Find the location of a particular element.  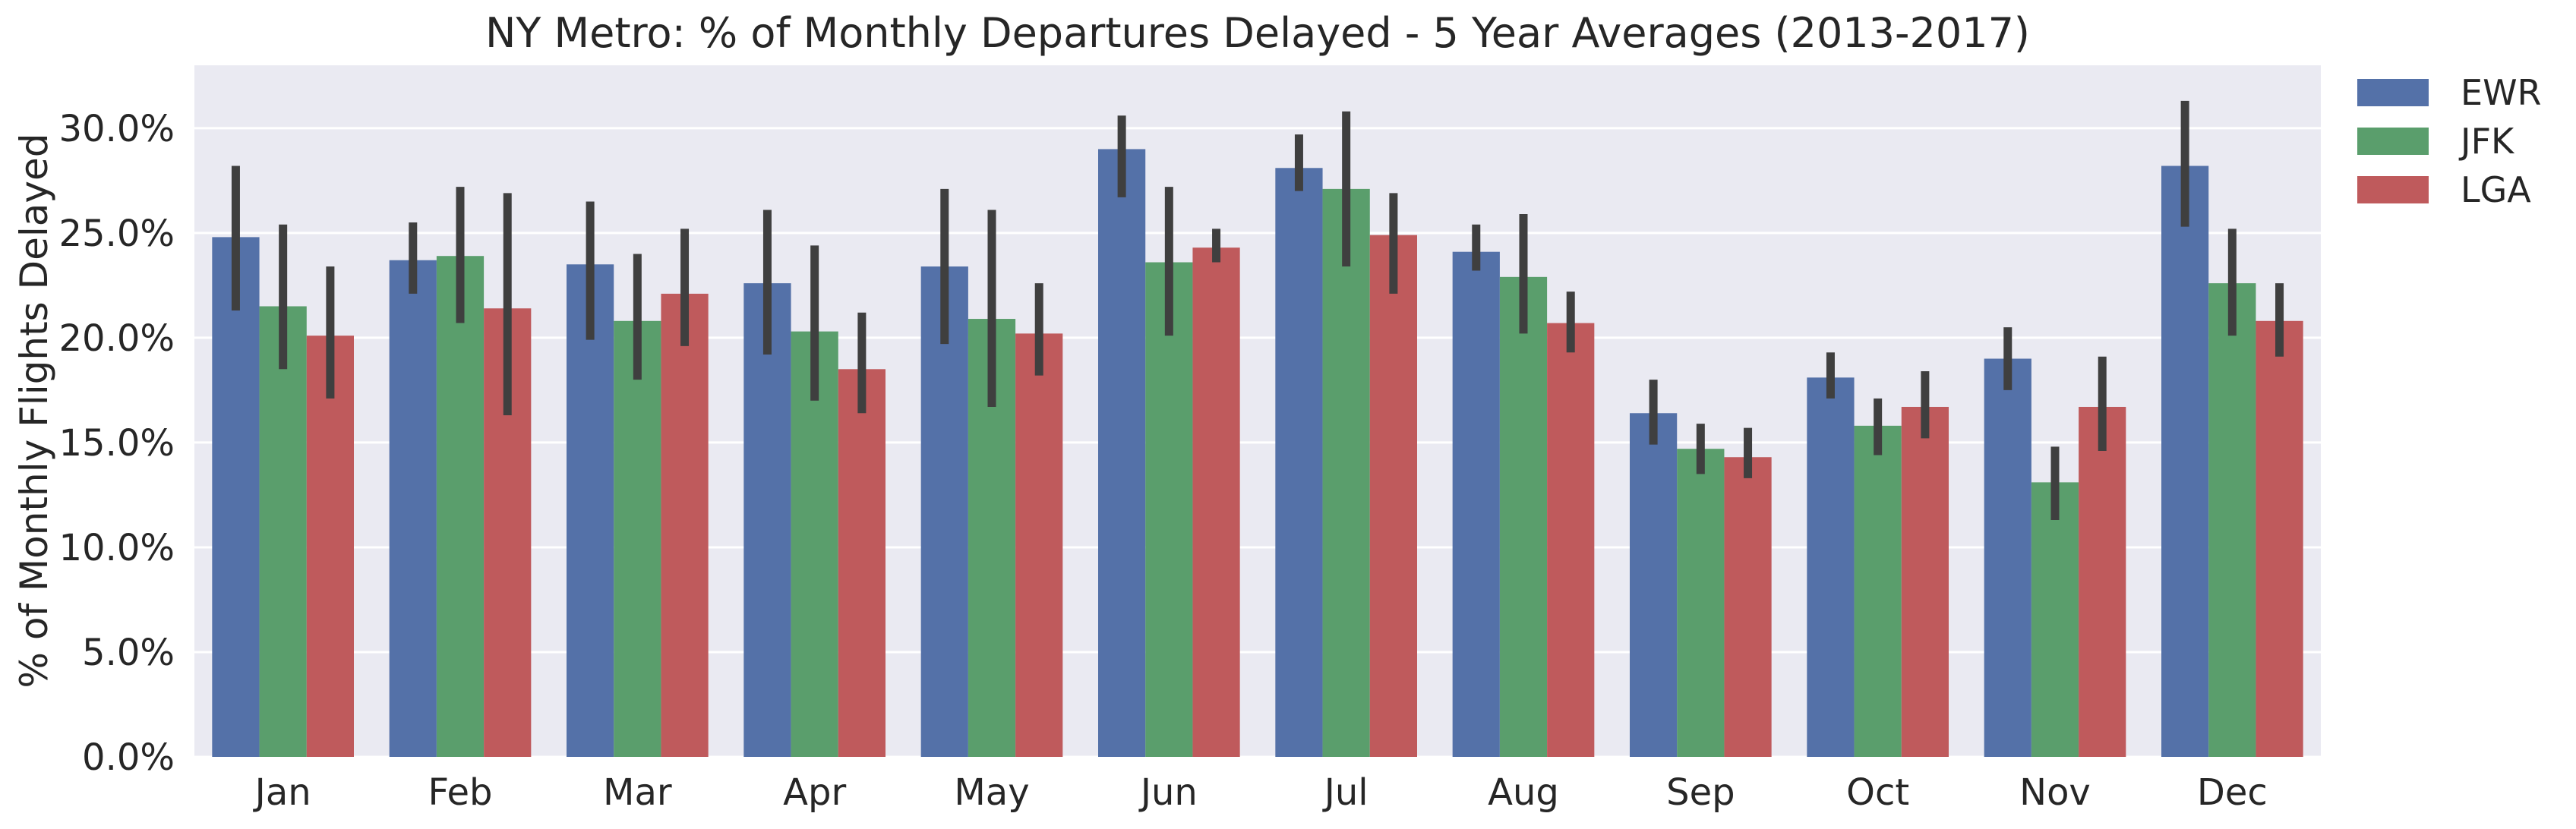

bar-ewr-mar is located at coordinates (590, 510).